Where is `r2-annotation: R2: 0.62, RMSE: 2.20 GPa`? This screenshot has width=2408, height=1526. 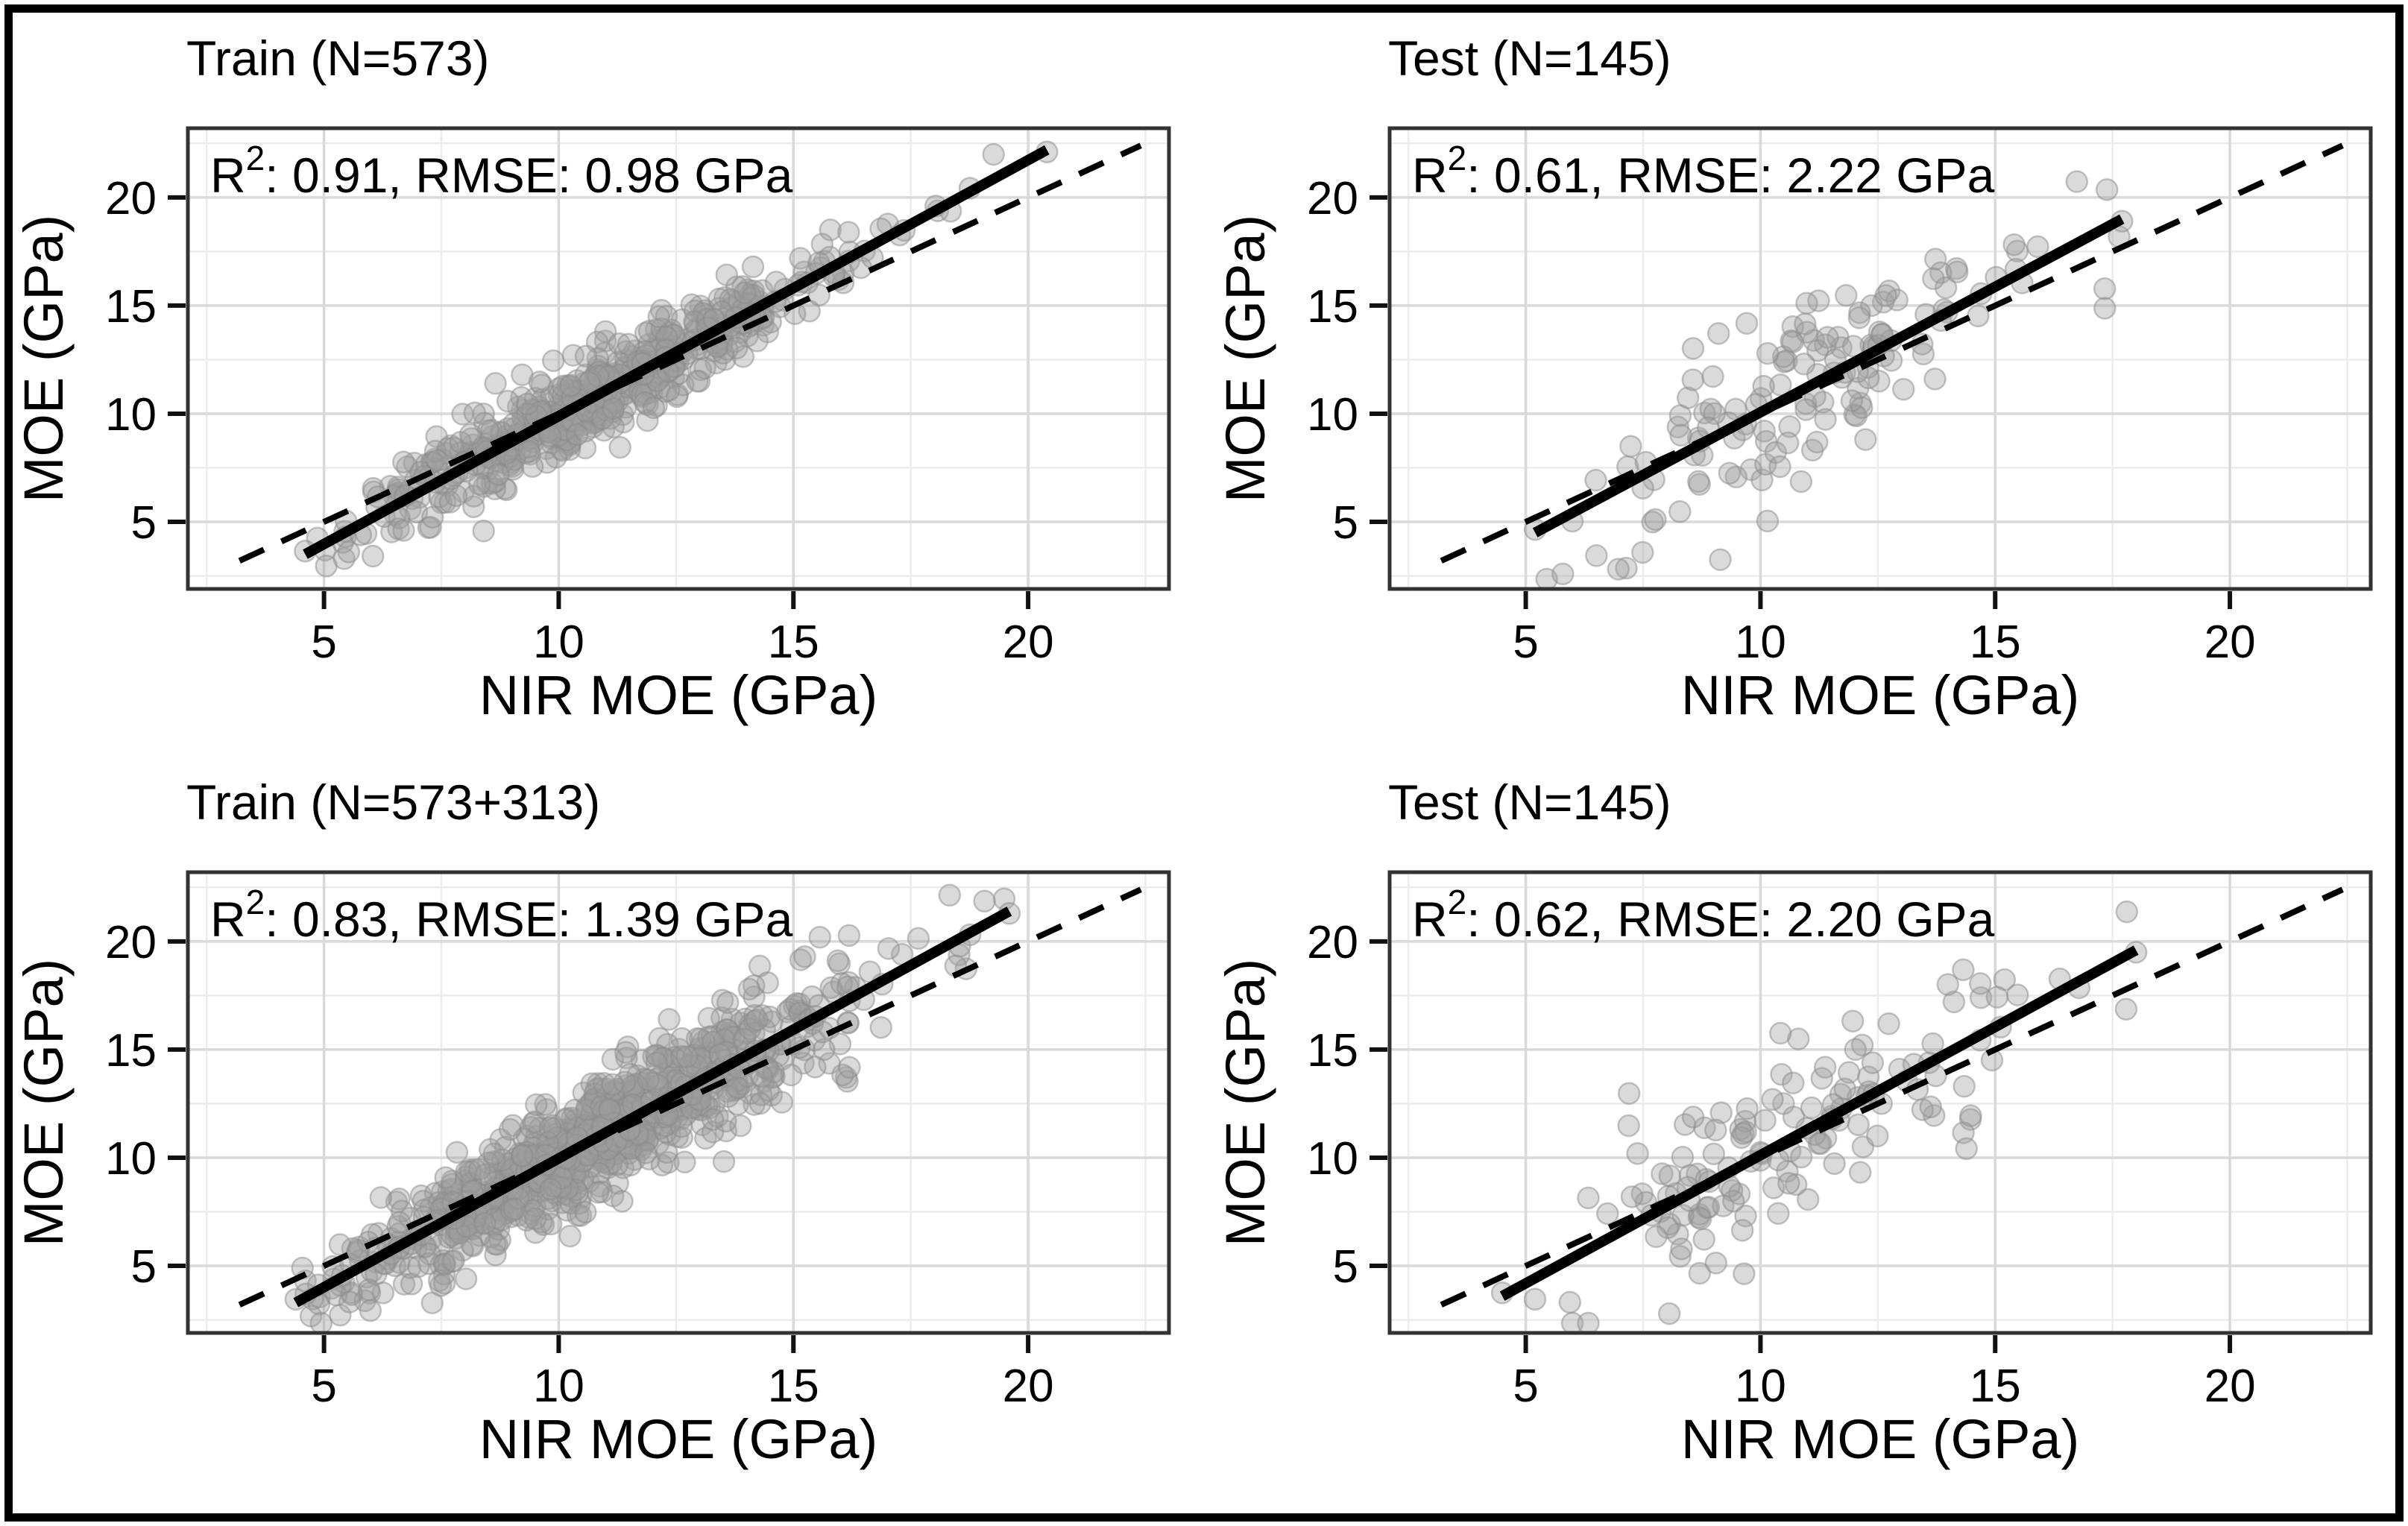 r2-annotation: R2: 0.62, RMSE: 2.20 GPa is located at coordinates (1704, 915).